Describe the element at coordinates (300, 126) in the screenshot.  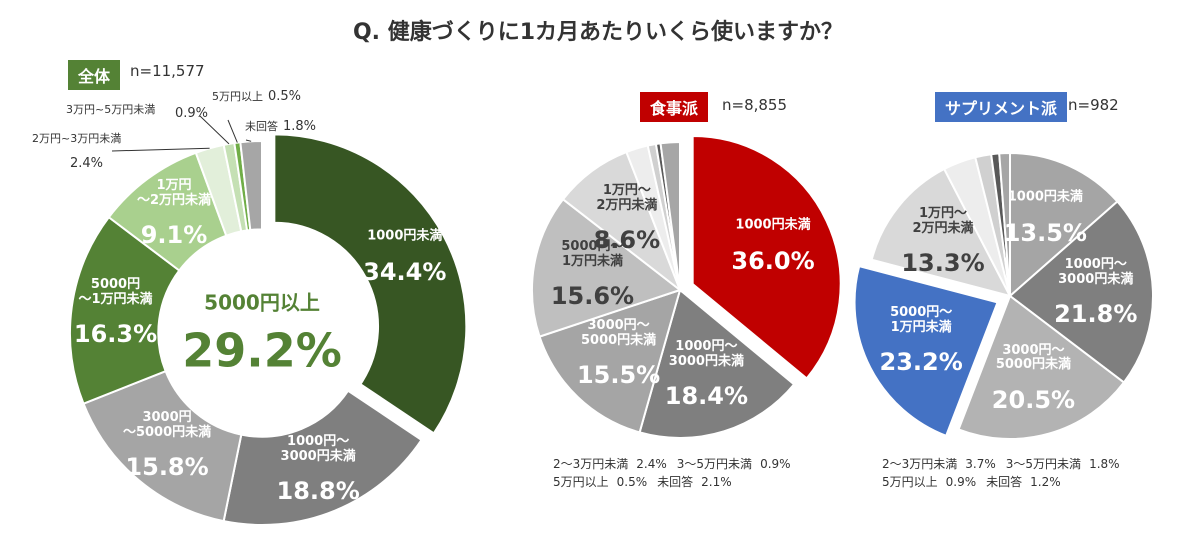
I see `outside-value: 1.8%` at that location.